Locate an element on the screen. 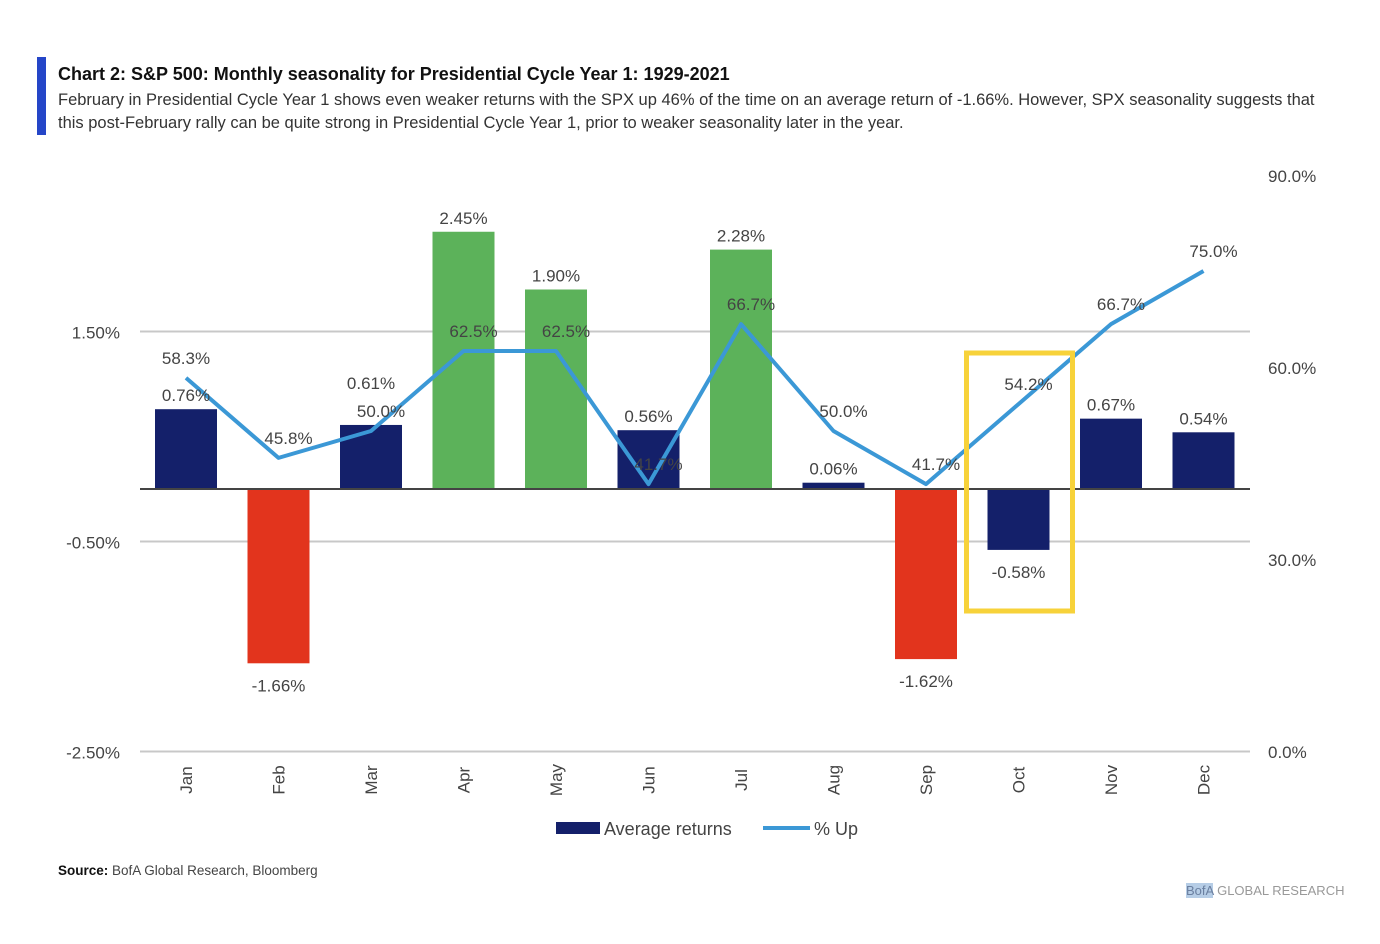  pct-up-label: 58.3% is located at coordinates (186, 358).